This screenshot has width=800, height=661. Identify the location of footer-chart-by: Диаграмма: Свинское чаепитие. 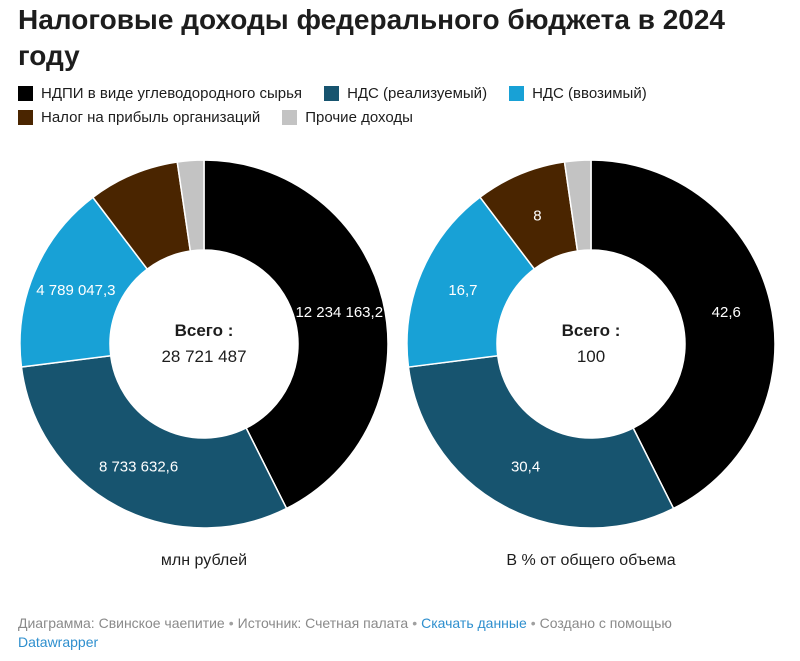
(121, 623).